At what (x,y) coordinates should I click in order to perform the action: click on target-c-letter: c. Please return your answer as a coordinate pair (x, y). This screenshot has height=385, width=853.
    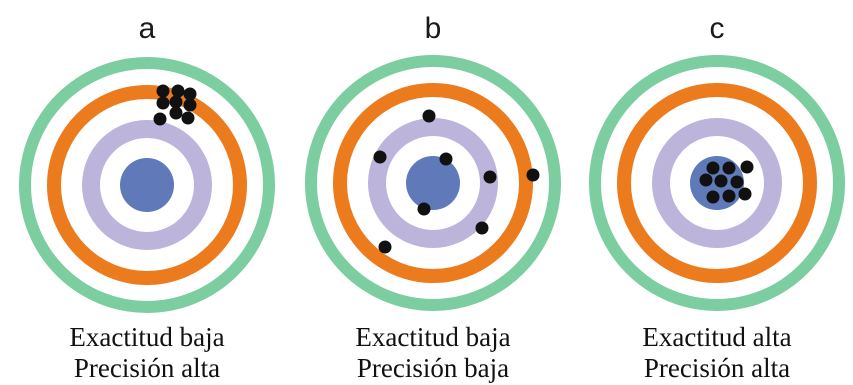
    Looking at the image, I should click on (717, 28).